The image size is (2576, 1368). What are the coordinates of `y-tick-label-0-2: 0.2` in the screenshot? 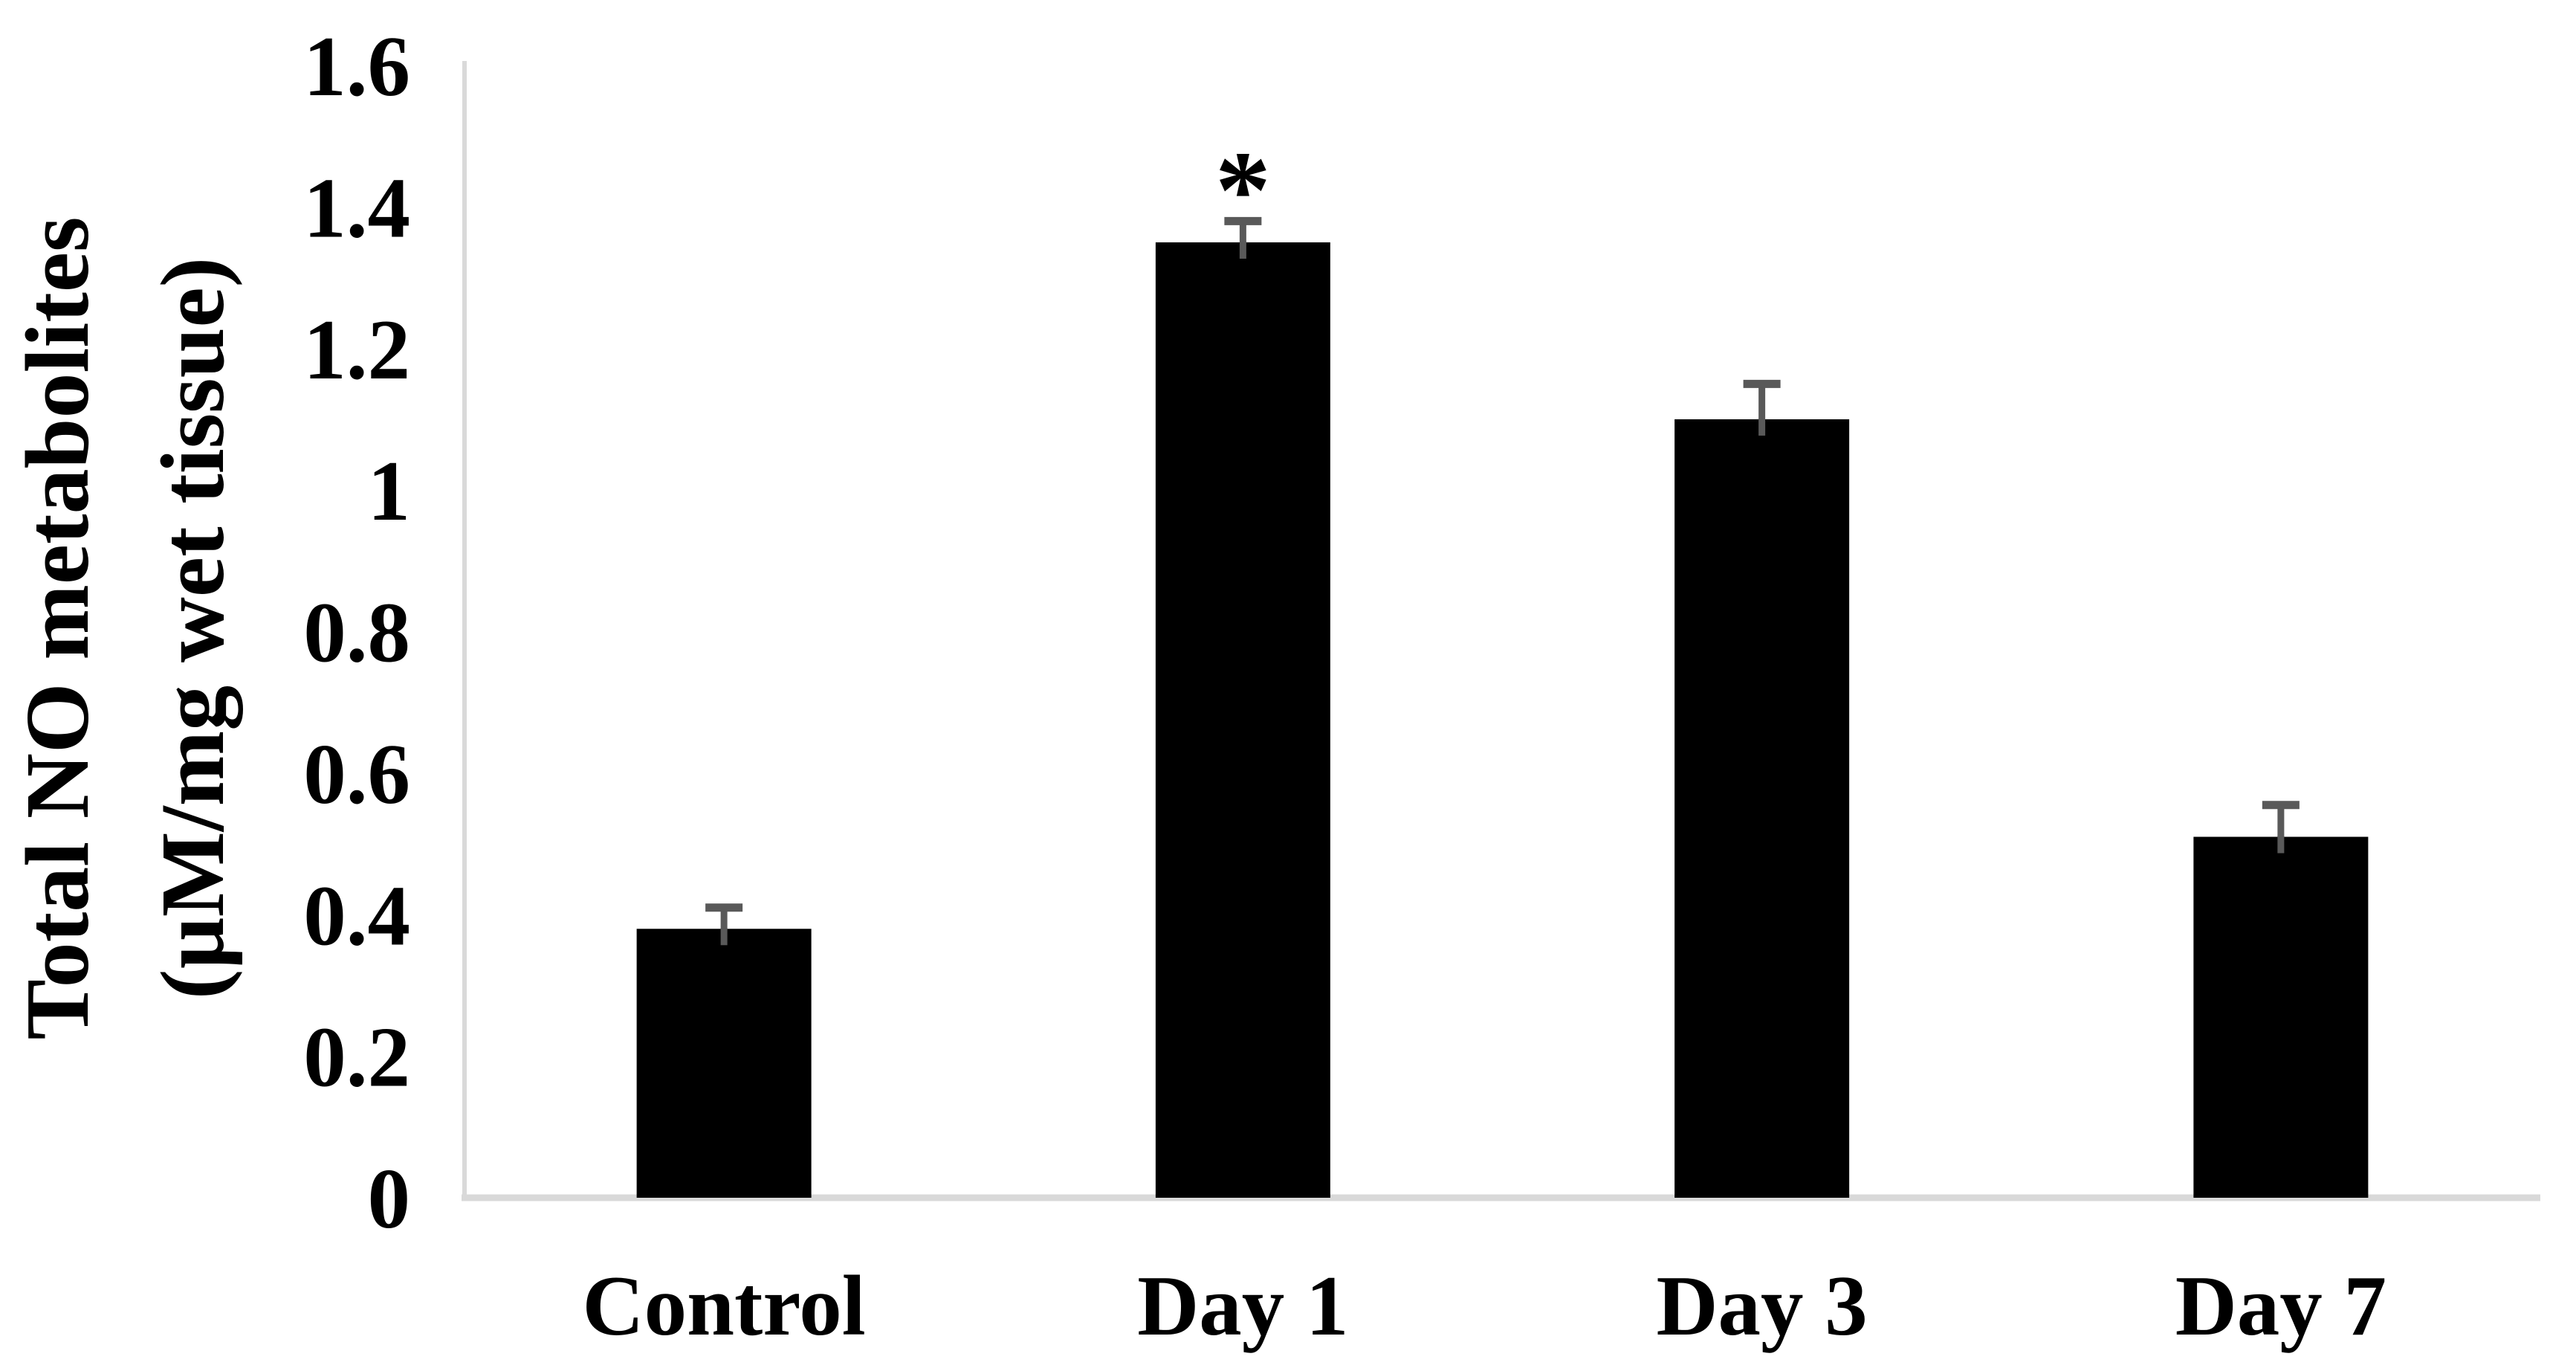 It's located at (357, 1058).